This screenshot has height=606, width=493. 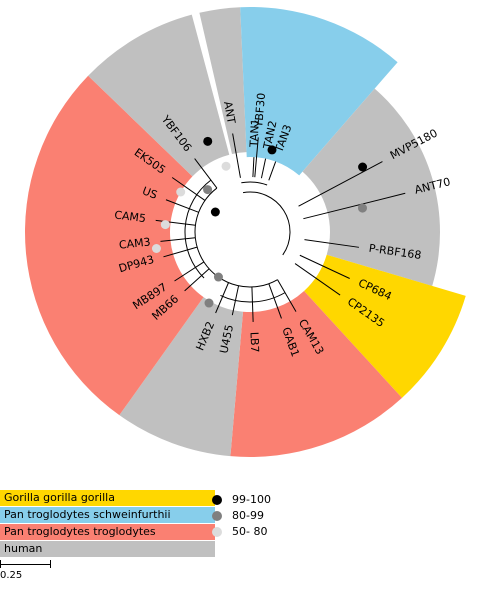 I want to click on scale-label: 0.25, so click(x=11, y=575).